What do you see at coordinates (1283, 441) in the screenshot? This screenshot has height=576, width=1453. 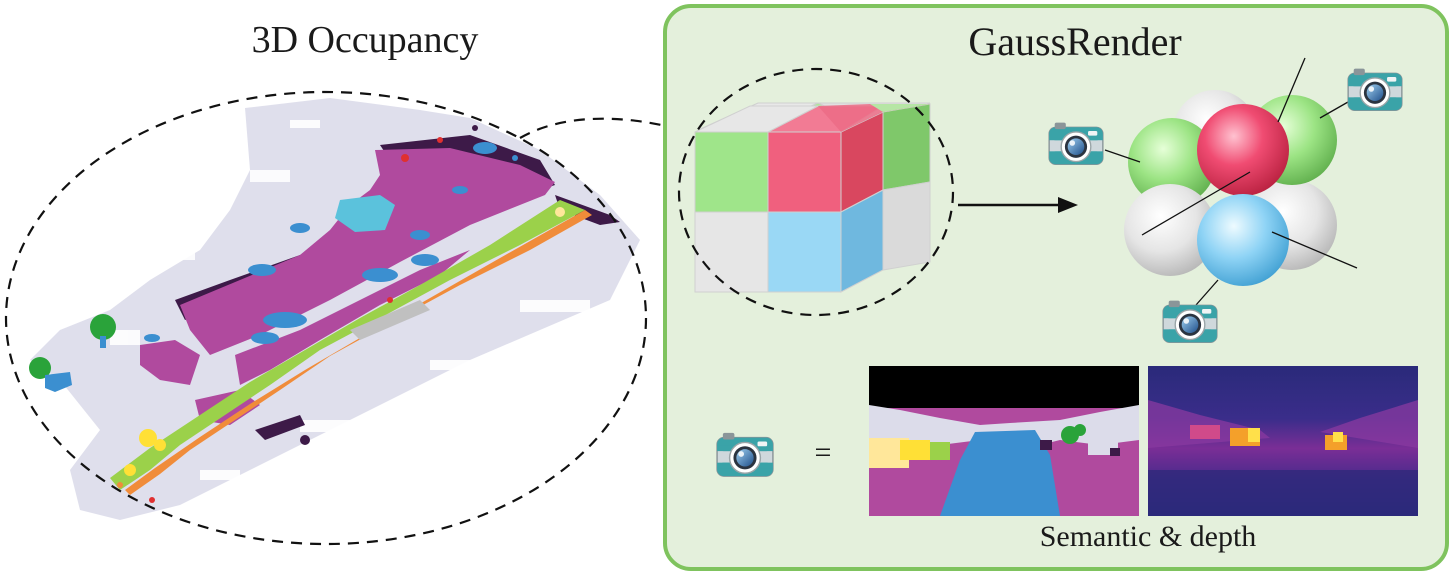 I see `depth-render-image` at bounding box center [1283, 441].